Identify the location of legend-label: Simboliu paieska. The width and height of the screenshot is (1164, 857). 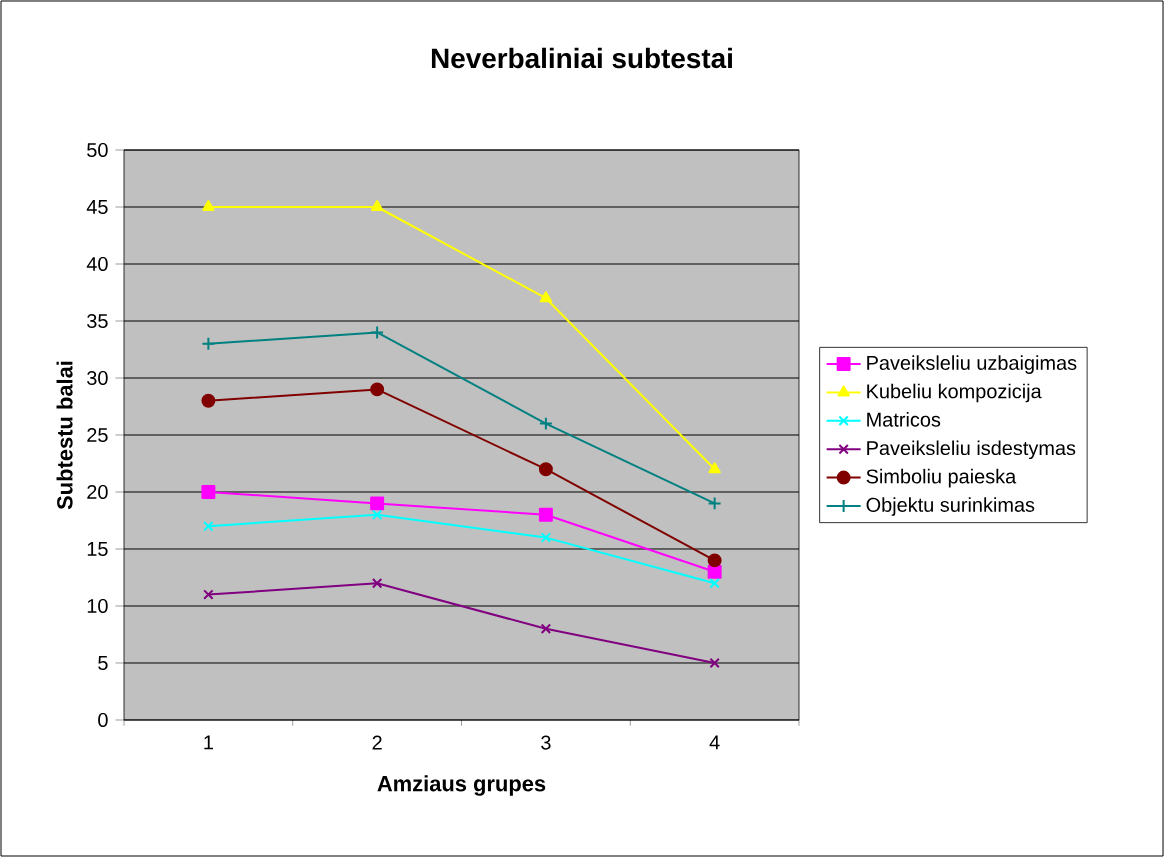
(941, 478).